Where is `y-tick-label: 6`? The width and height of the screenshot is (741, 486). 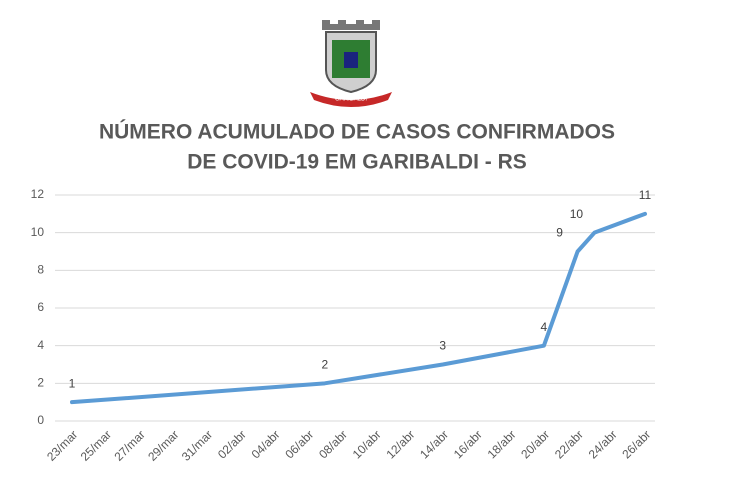 y-tick-label: 6 is located at coordinates (40, 307).